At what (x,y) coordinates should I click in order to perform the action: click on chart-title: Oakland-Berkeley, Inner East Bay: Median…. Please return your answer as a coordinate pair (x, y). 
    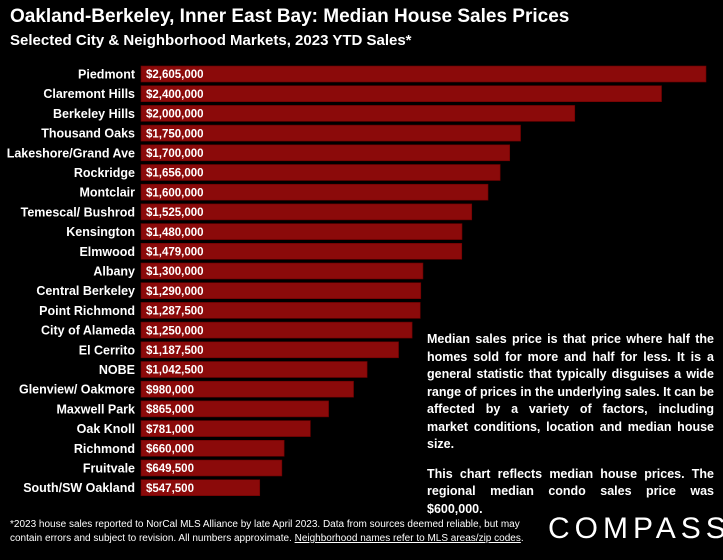
    Looking at the image, I should click on (290, 16).